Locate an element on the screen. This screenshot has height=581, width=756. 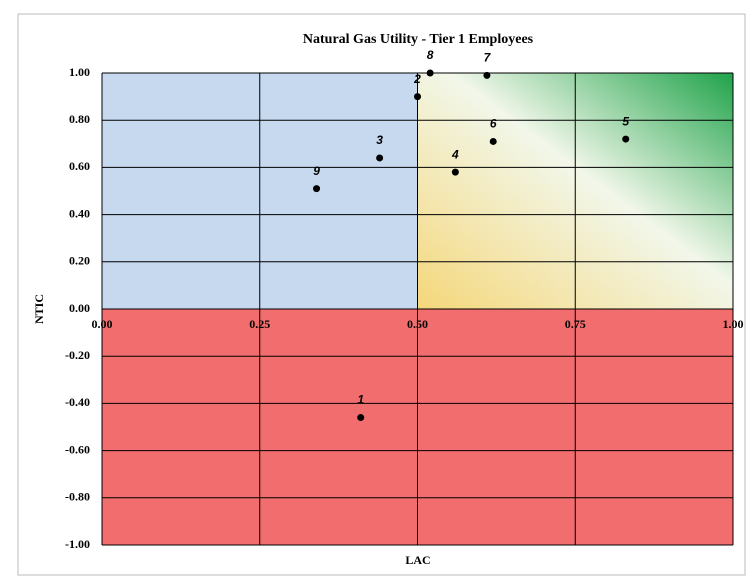
point-label: 7 is located at coordinates (488, 58).